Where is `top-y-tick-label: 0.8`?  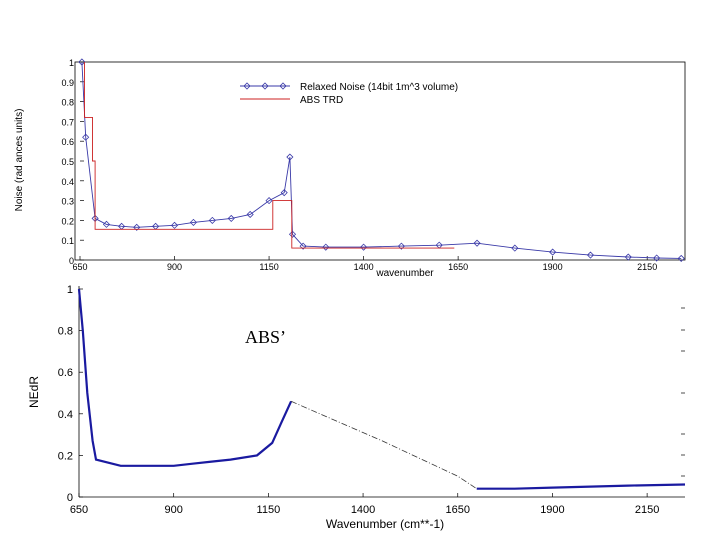 top-y-tick-label: 0.8 is located at coordinates (67, 103).